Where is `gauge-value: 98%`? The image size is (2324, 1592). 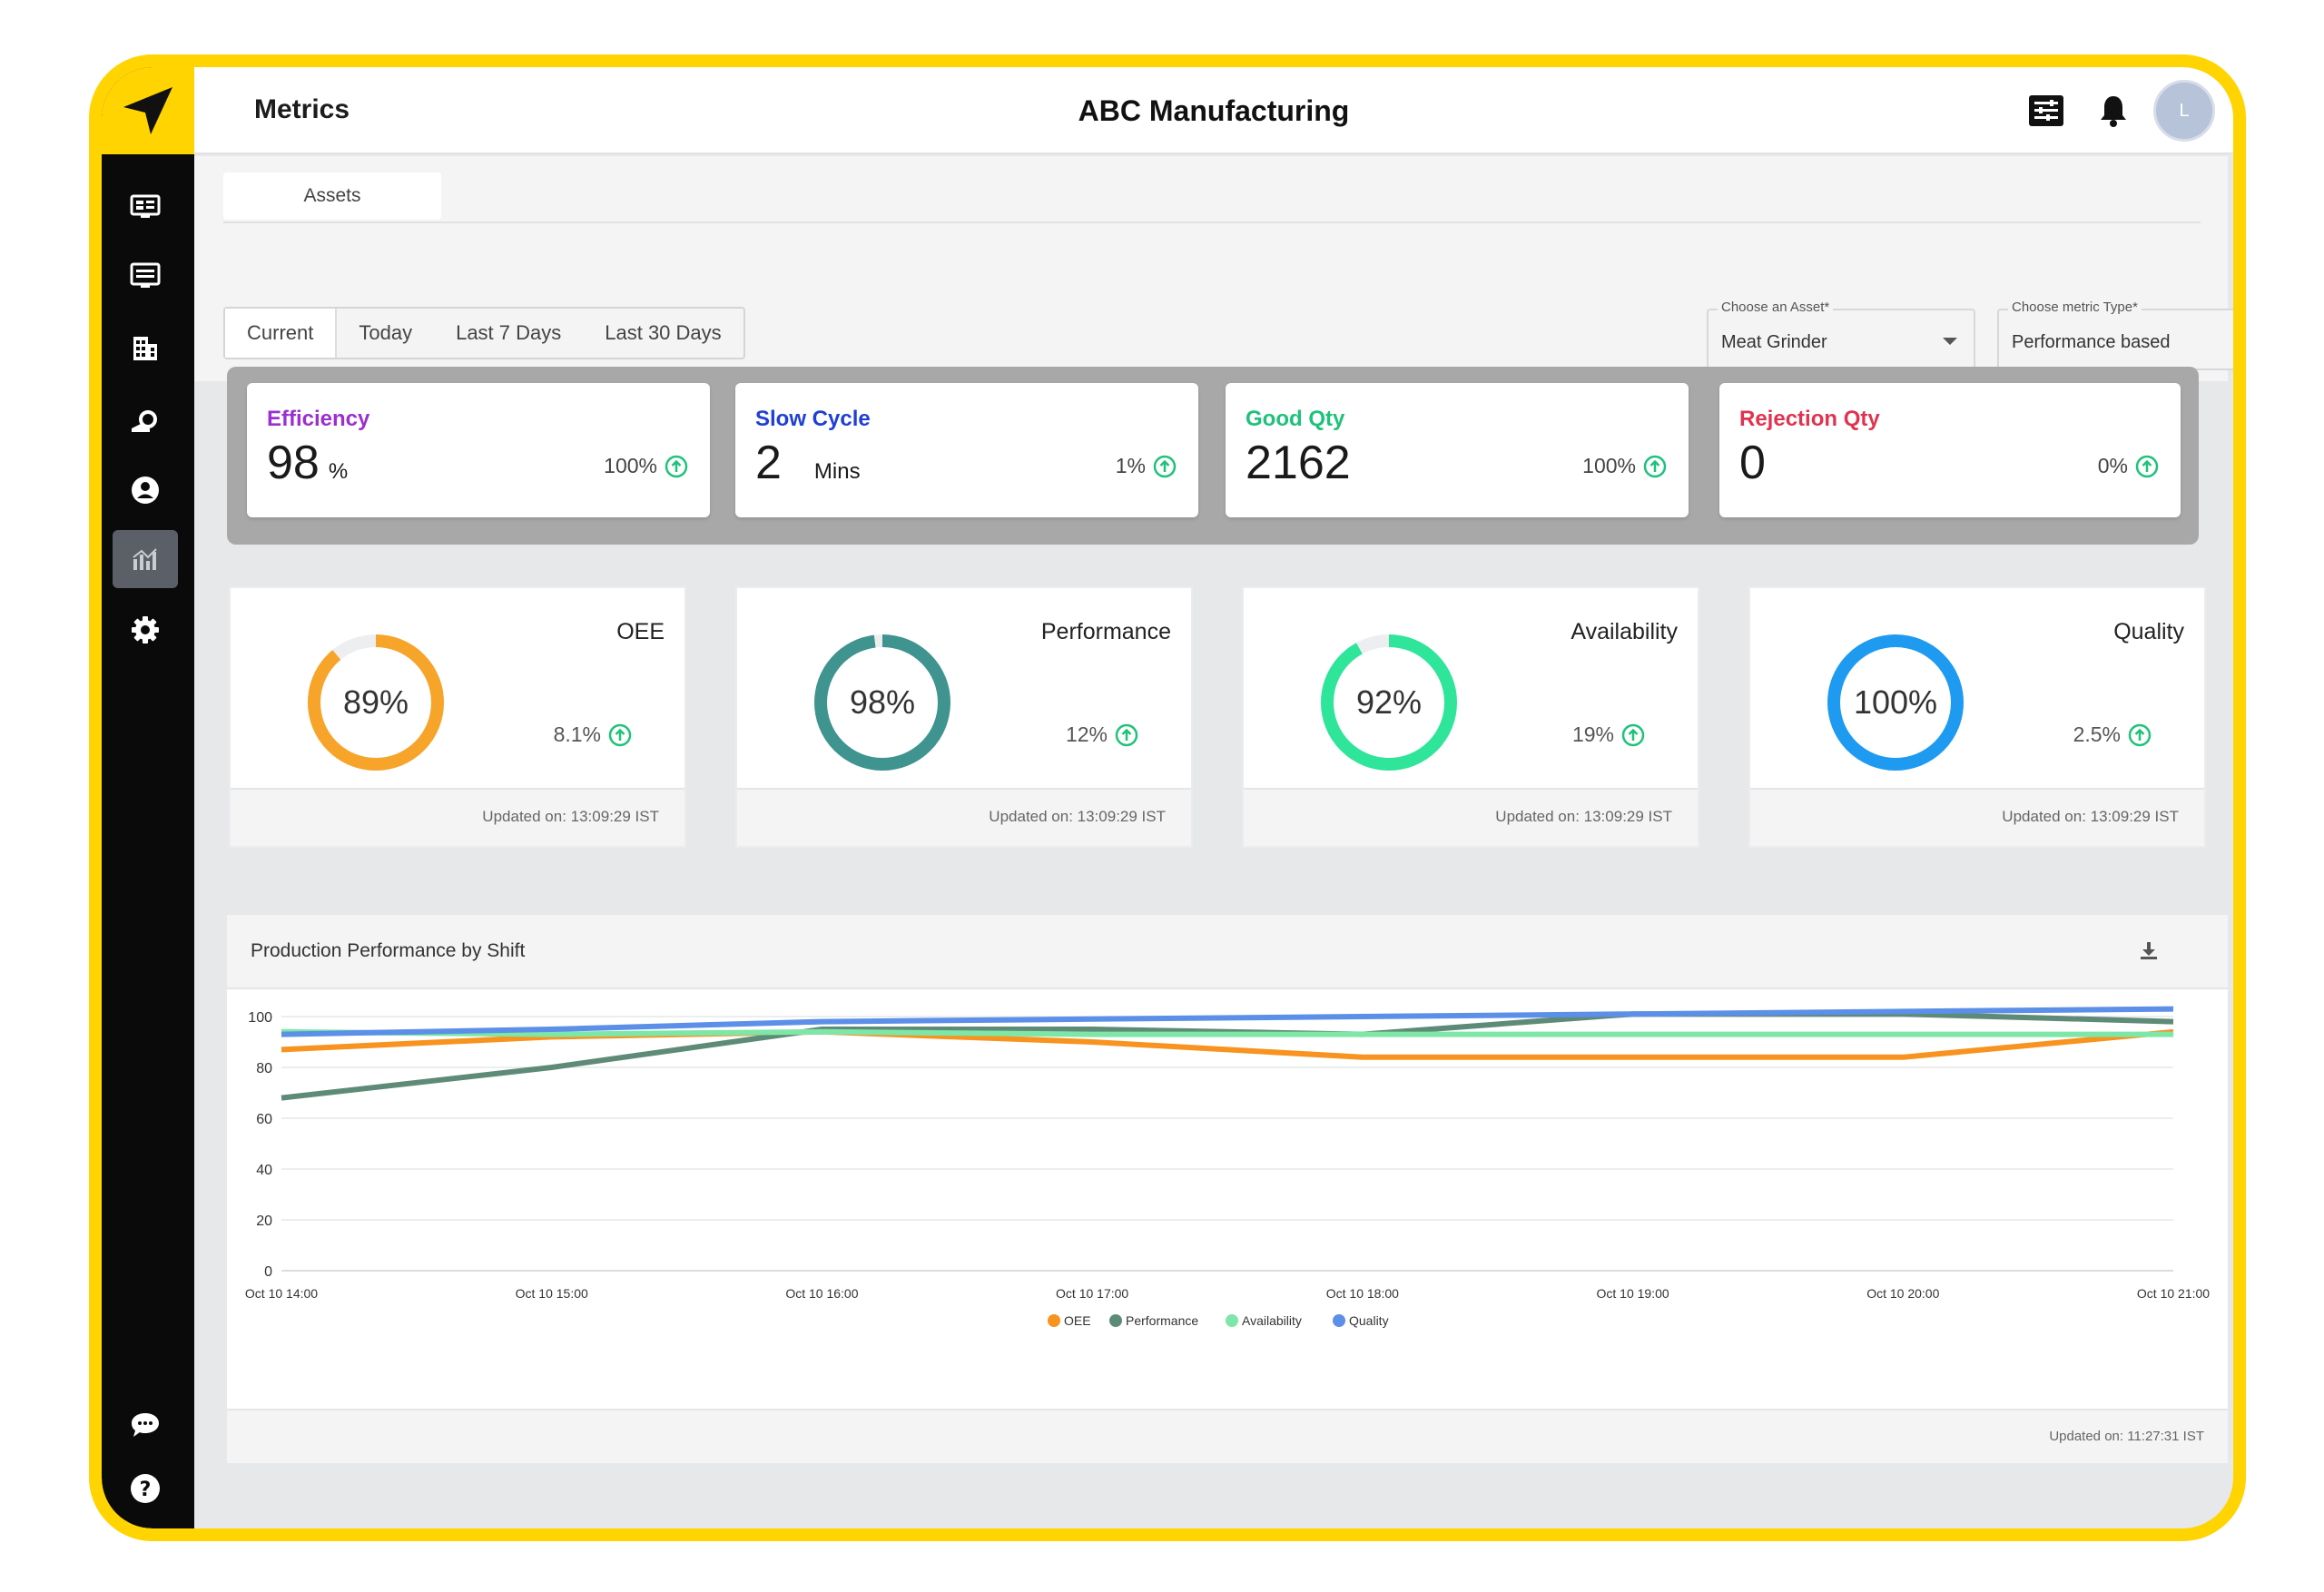
gauge-value: 98% is located at coordinates (882, 702).